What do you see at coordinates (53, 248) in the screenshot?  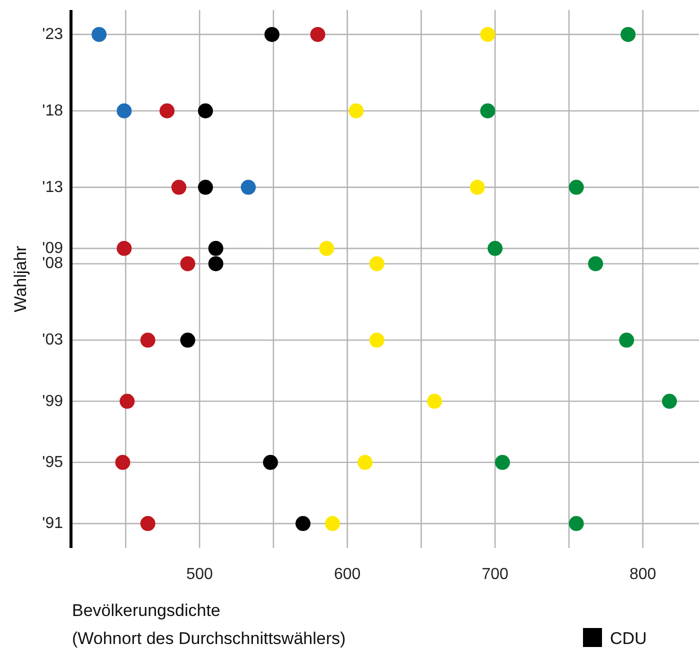 I see `y-tick-label: '09` at bounding box center [53, 248].